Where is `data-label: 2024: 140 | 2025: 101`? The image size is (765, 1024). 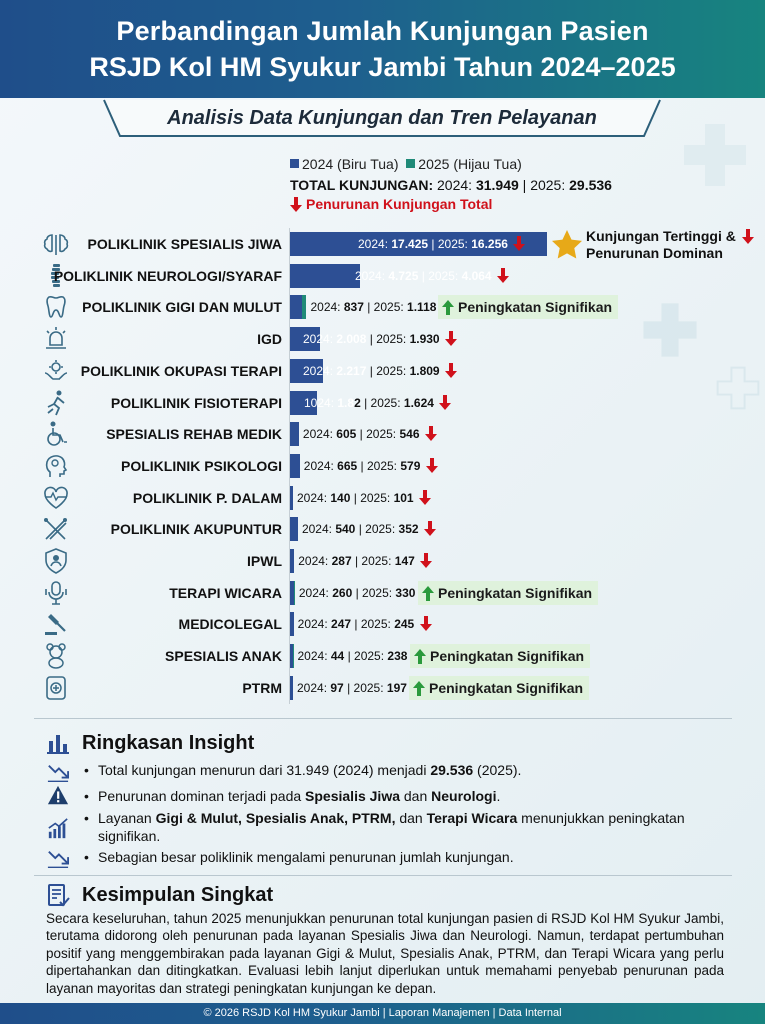
data-label: 2024: 140 | 2025: 101 is located at coordinates (364, 498).